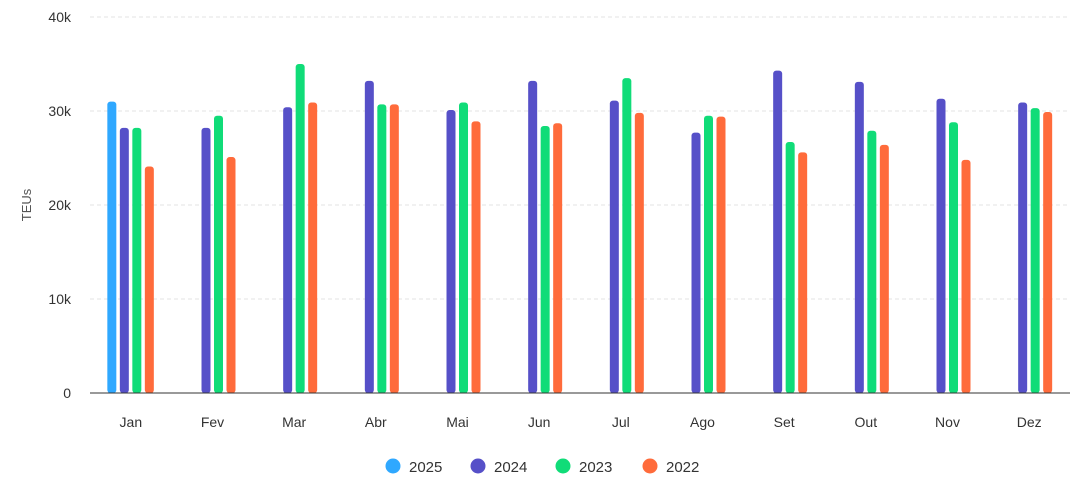 The image size is (1083, 493). Describe the element at coordinates (953, 257) in the screenshot. I see `bar-2023-Nov` at that location.